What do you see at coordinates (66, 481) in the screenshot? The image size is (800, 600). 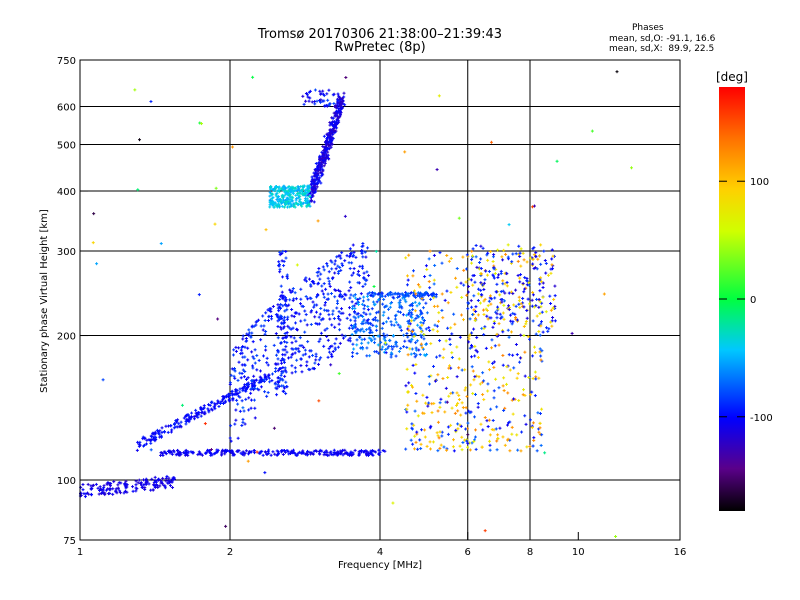 I see `y-tick-label: 100` at bounding box center [66, 481].